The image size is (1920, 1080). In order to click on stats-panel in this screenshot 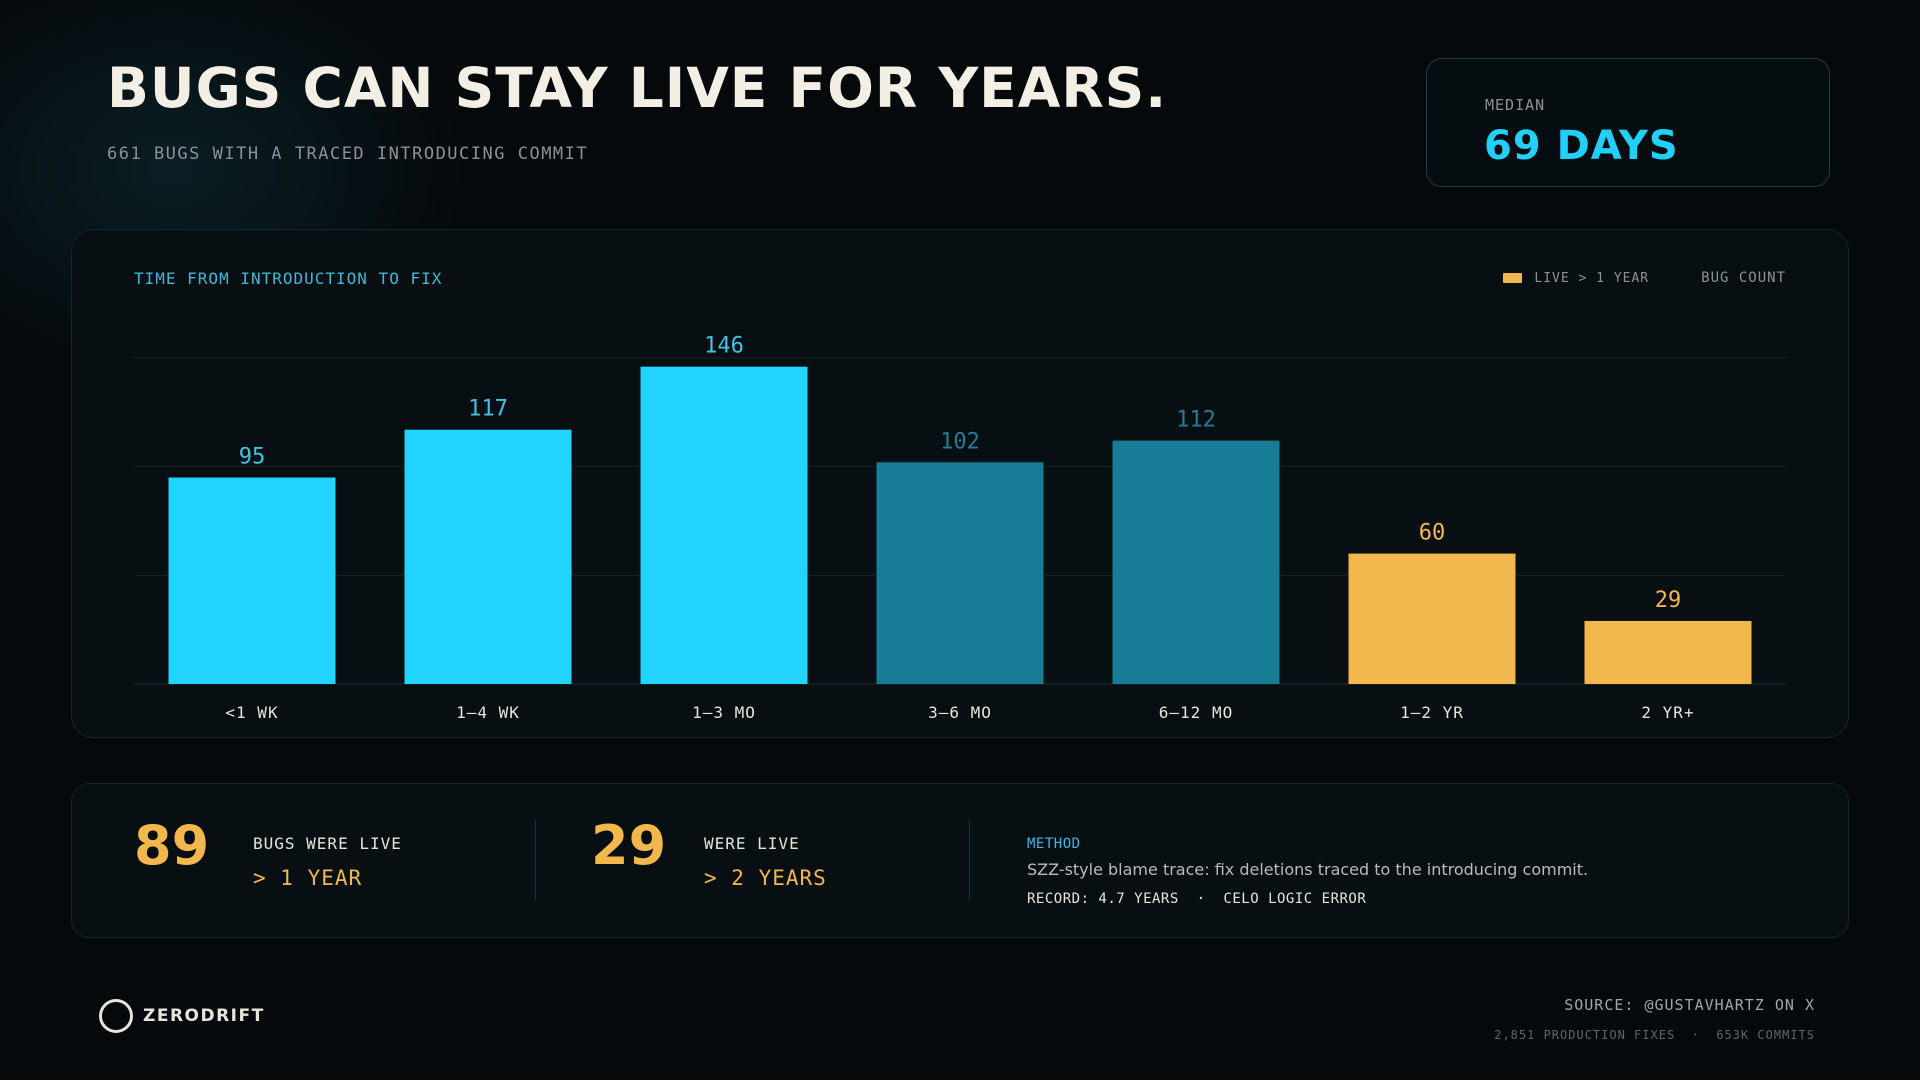, I will do `click(960, 860)`.